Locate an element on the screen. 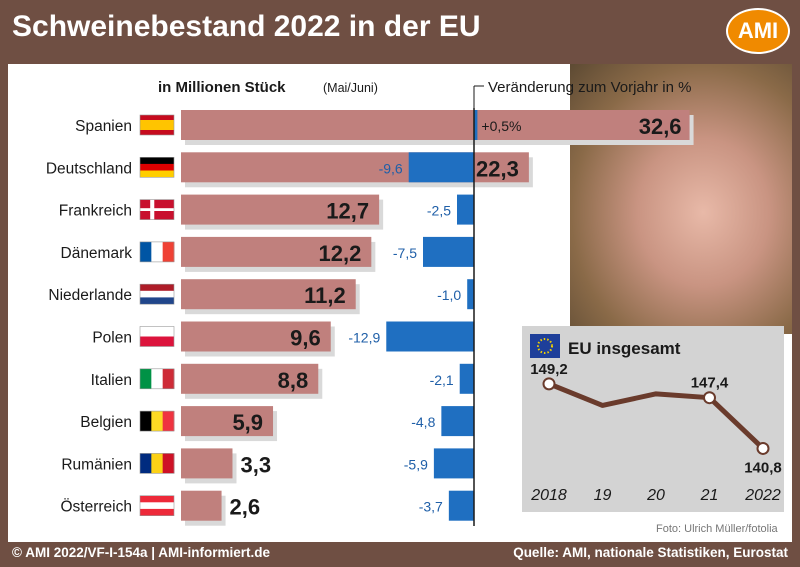 The height and width of the screenshot is (567, 800). change-label: -2,5 is located at coordinates (439, 211).